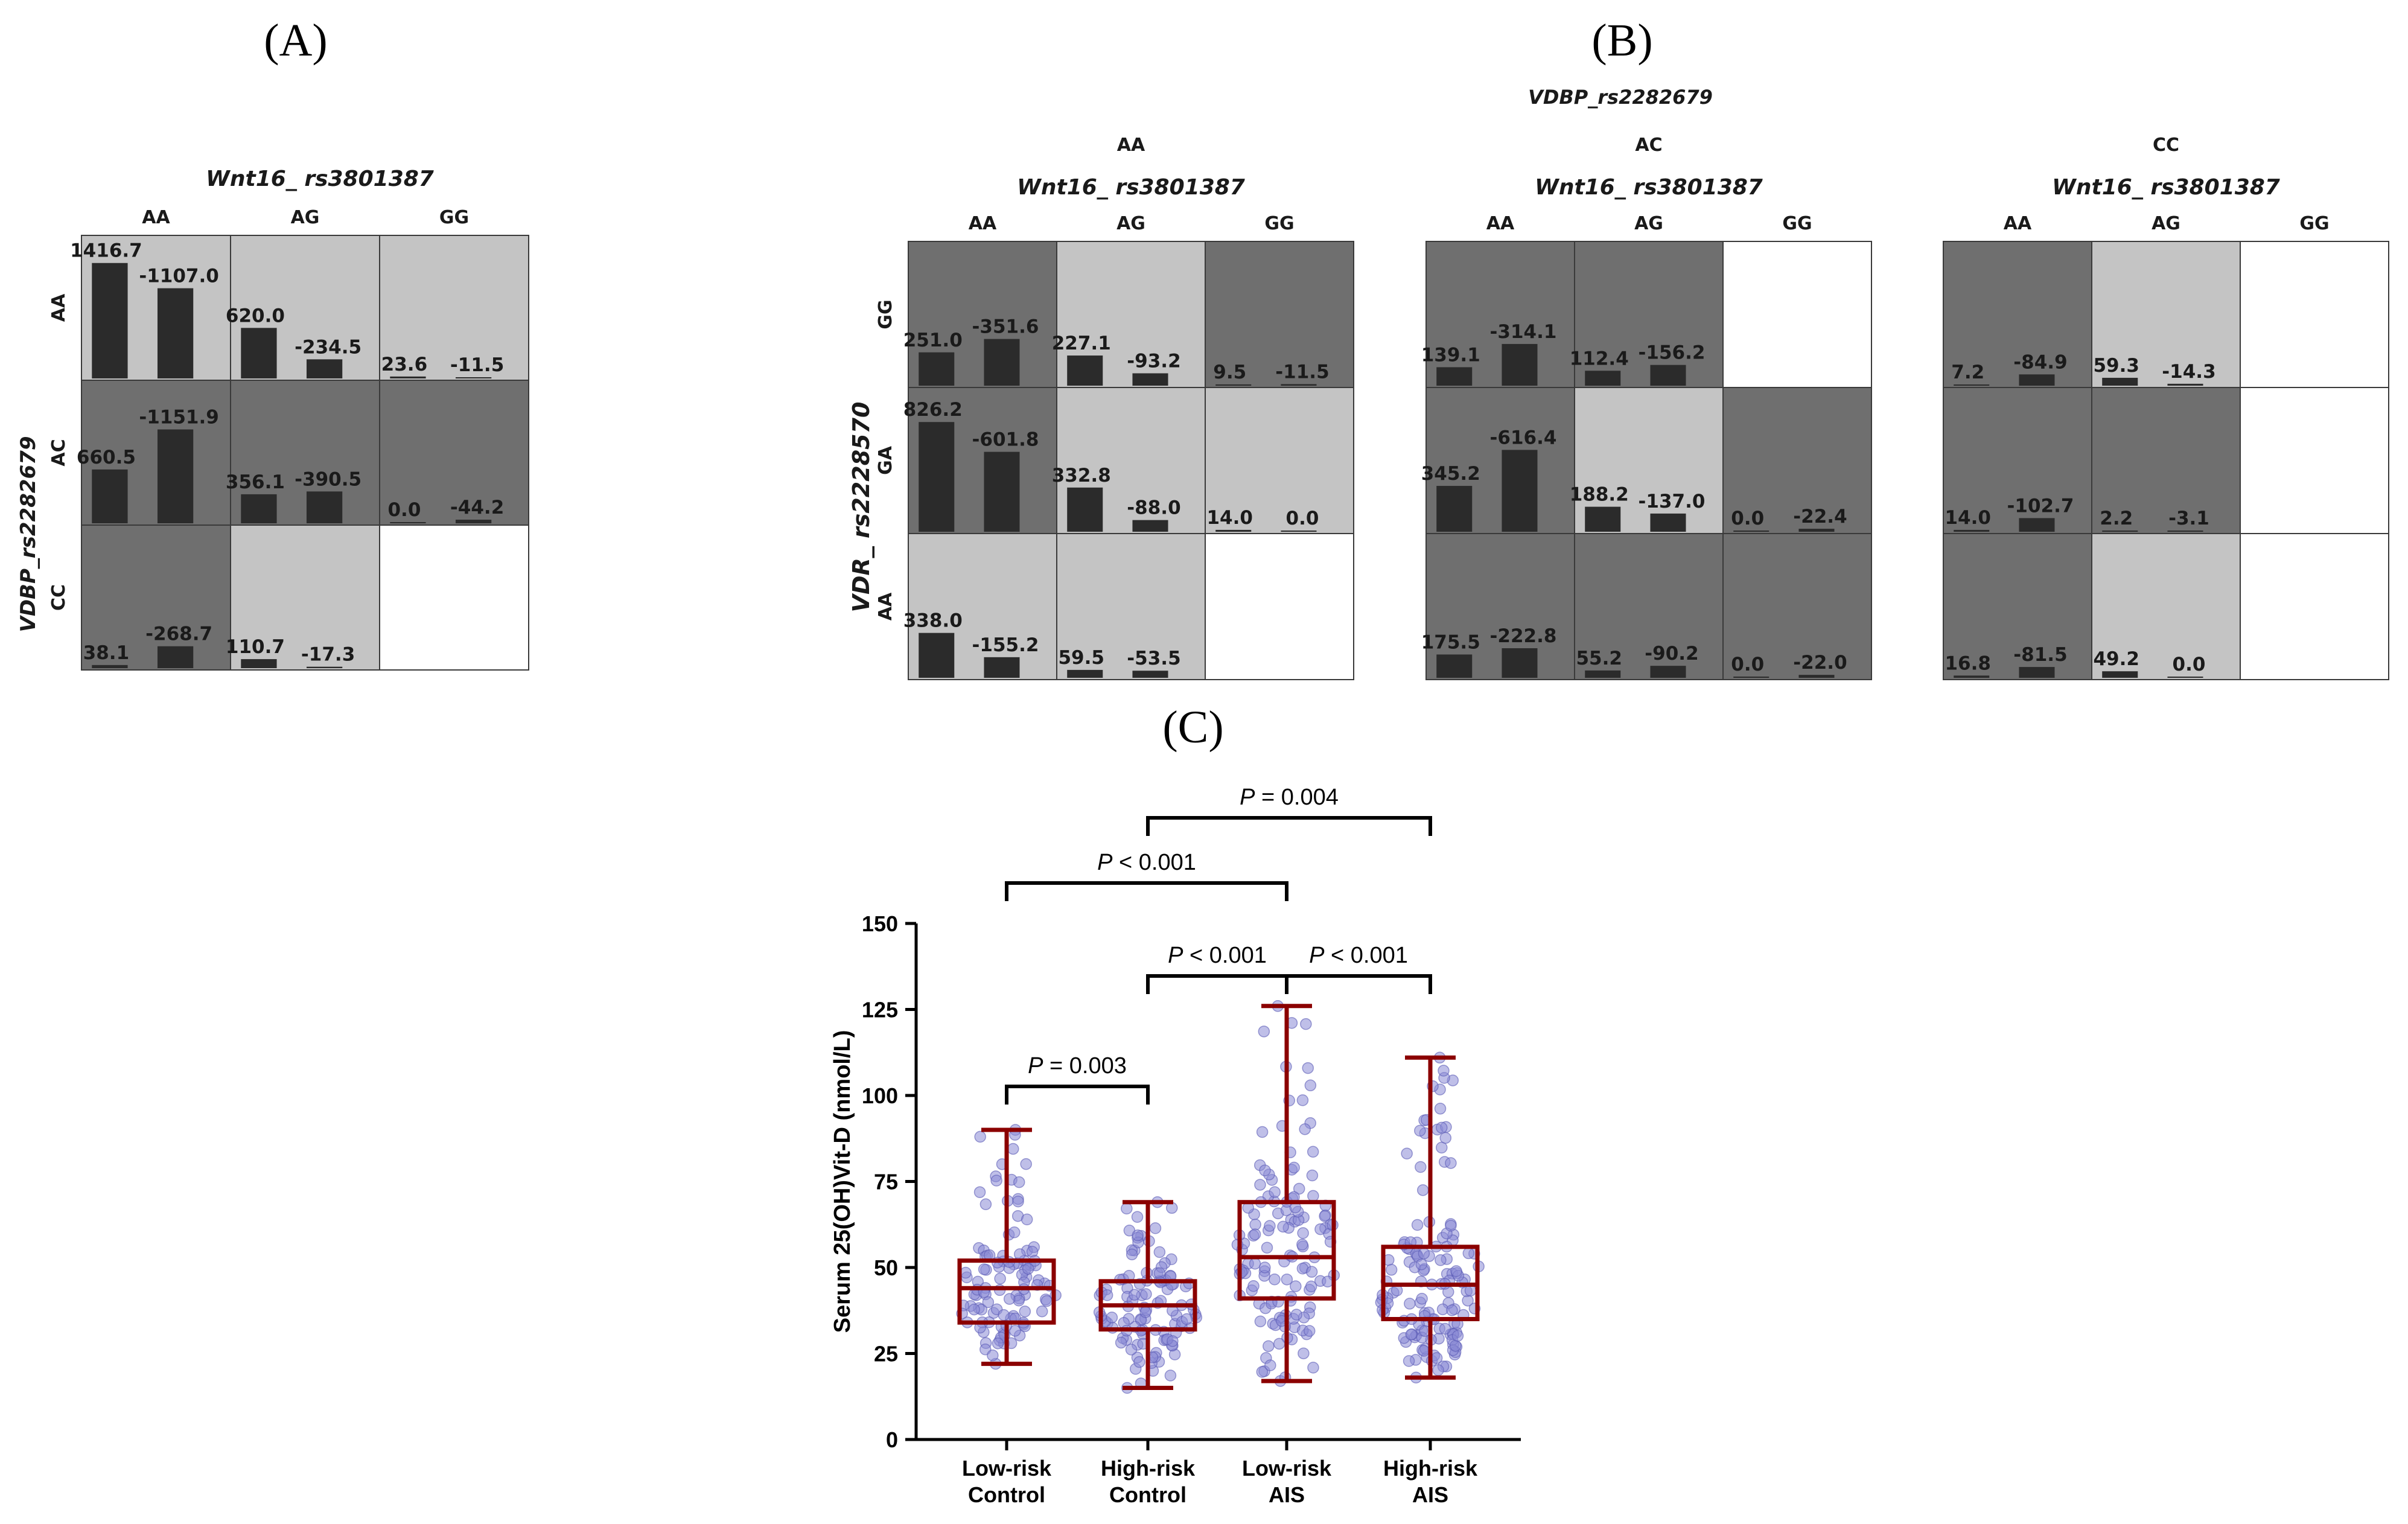 The width and height of the screenshot is (2408, 1524). I want to click on panel-b-aa-row-label: AA, so click(885, 606).